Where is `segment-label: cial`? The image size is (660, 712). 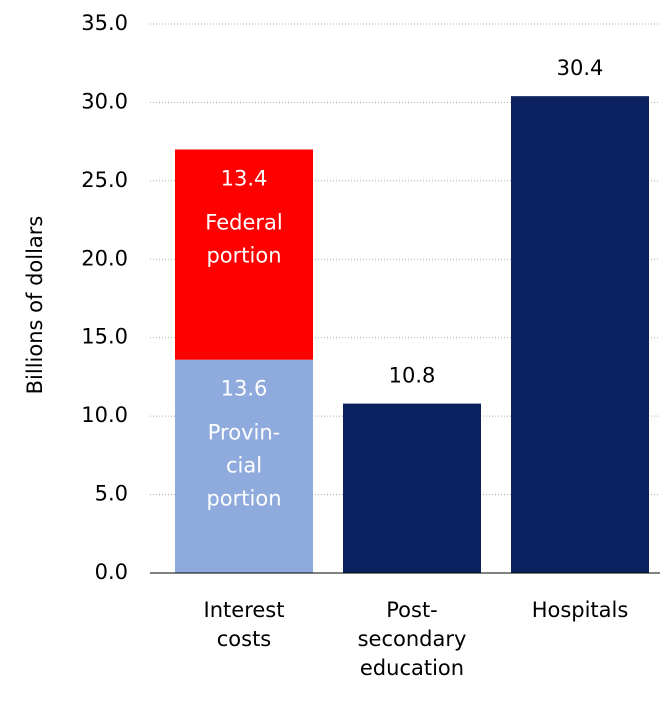 segment-label: cial is located at coordinates (244, 466).